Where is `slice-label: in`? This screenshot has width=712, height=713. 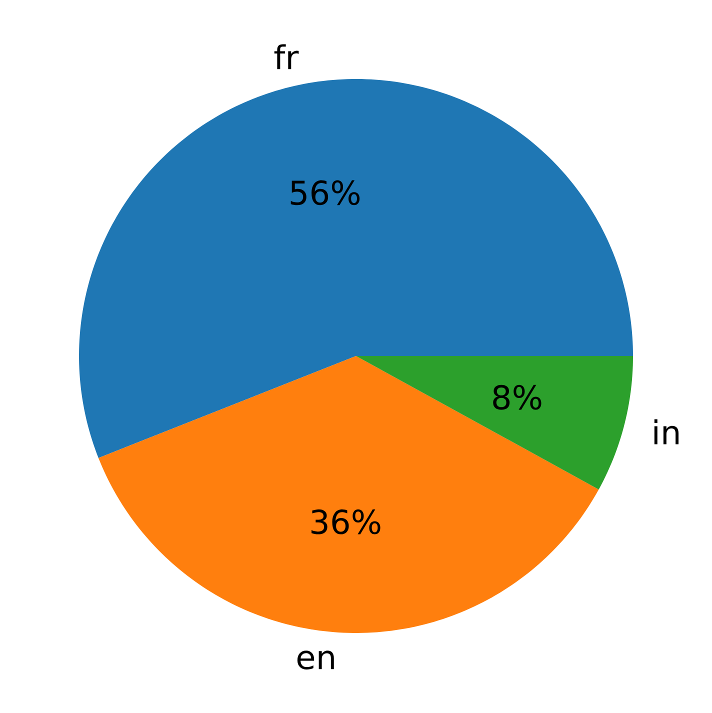
slice-label: in is located at coordinates (666, 431).